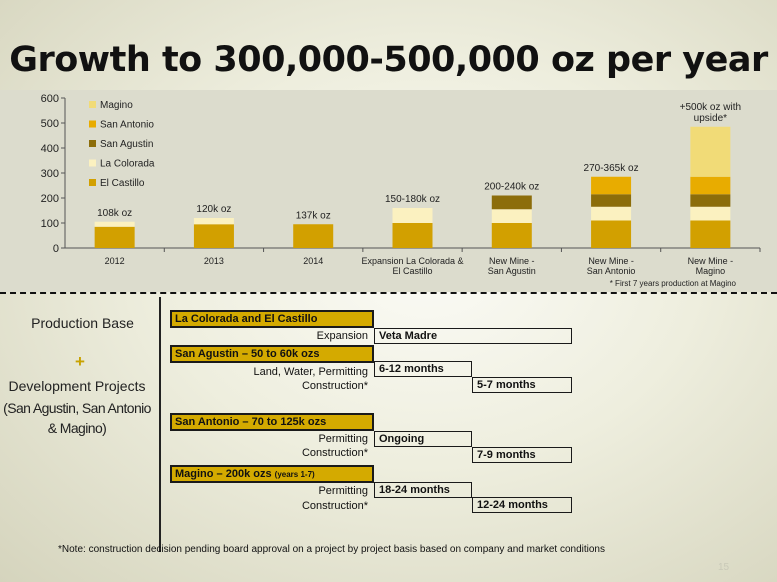 Image resolution: width=777 pixels, height=582 pixels. I want to click on project-magino: Magino – 200k ozs (years 1-7), so click(272, 474).